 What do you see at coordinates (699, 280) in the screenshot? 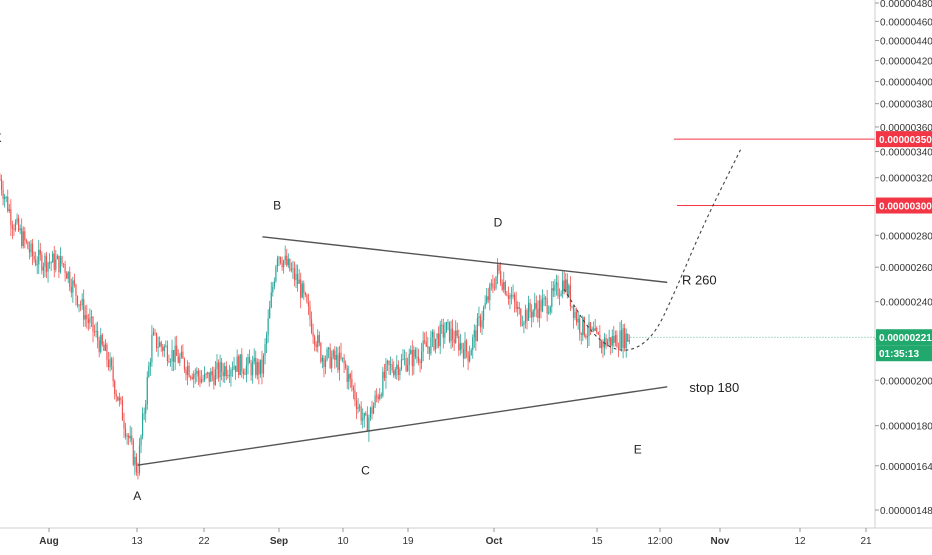
I see `annotation-text: R 260` at bounding box center [699, 280].